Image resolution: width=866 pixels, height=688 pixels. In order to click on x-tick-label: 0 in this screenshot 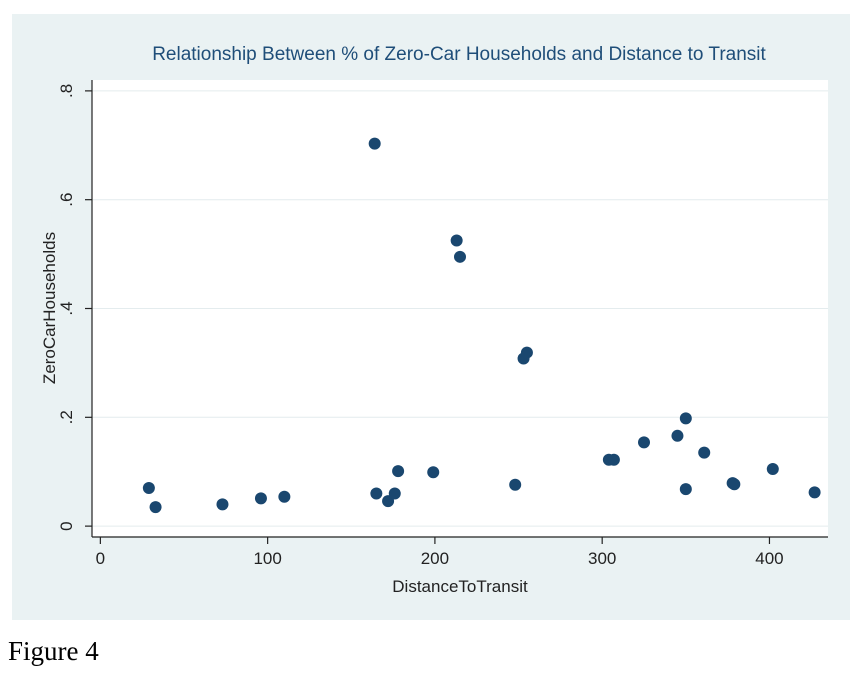, I will do `click(100, 558)`.